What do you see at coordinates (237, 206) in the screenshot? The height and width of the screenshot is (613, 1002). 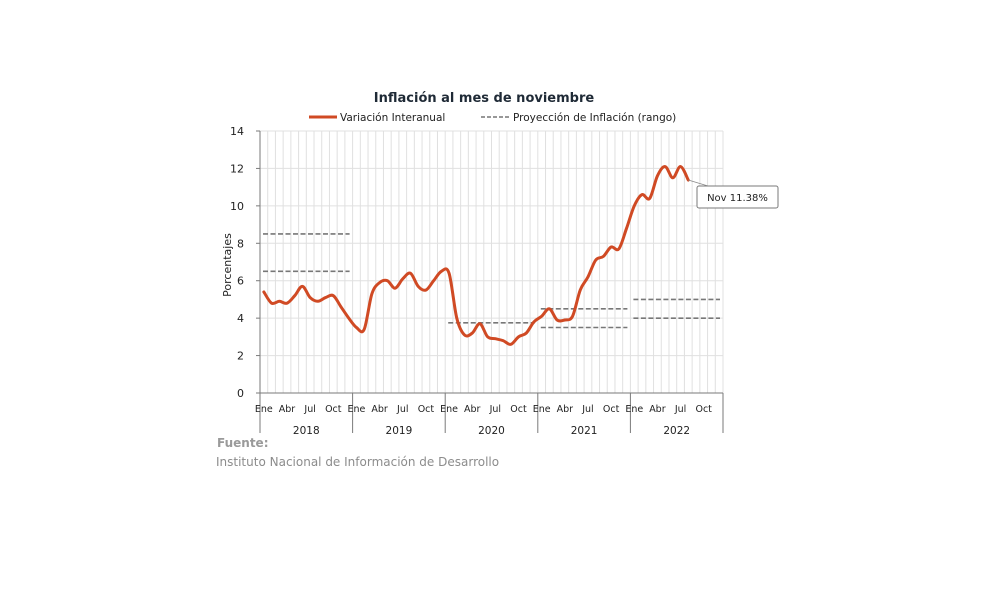 I see `y-tick-label: 10` at bounding box center [237, 206].